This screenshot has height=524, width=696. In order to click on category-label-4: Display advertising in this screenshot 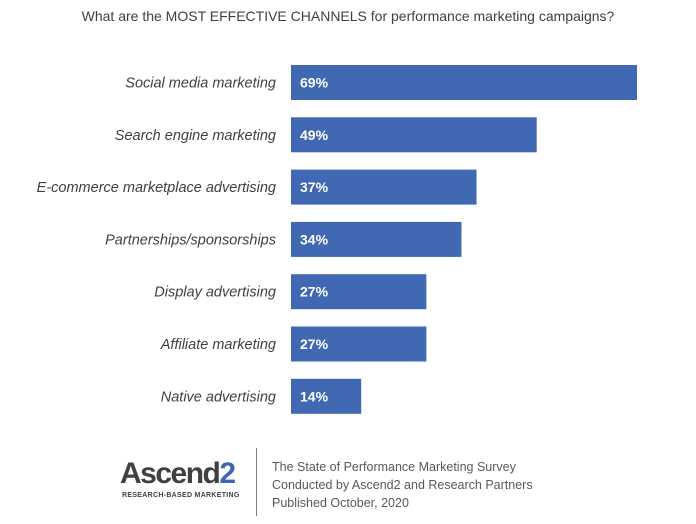, I will do `click(215, 293)`.